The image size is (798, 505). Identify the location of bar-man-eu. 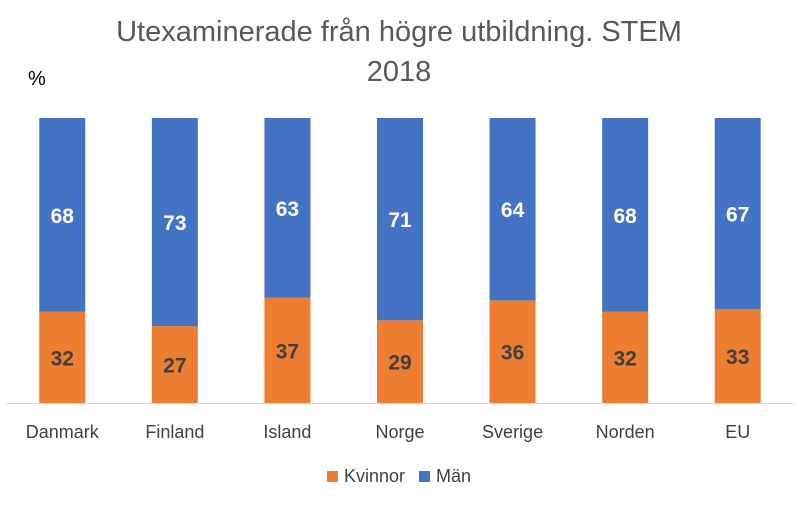
(737, 213).